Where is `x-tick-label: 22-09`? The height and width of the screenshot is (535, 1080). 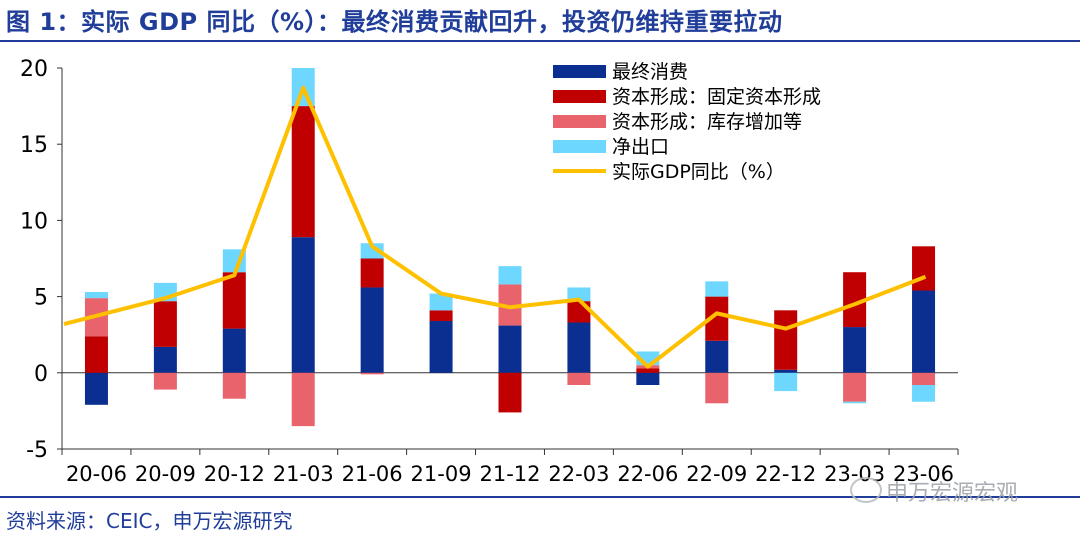
x-tick-label: 22-09 is located at coordinates (716, 474).